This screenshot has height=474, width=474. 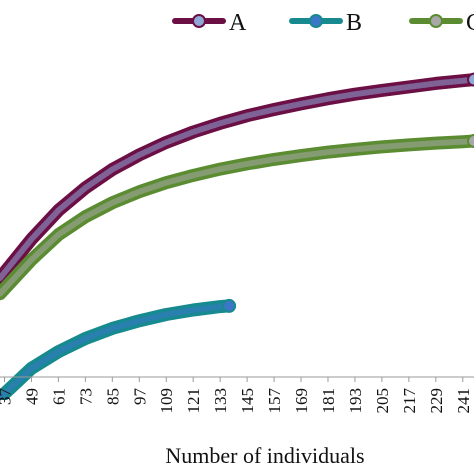 I want to click on x-tick-label: 169, so click(x=301, y=401).